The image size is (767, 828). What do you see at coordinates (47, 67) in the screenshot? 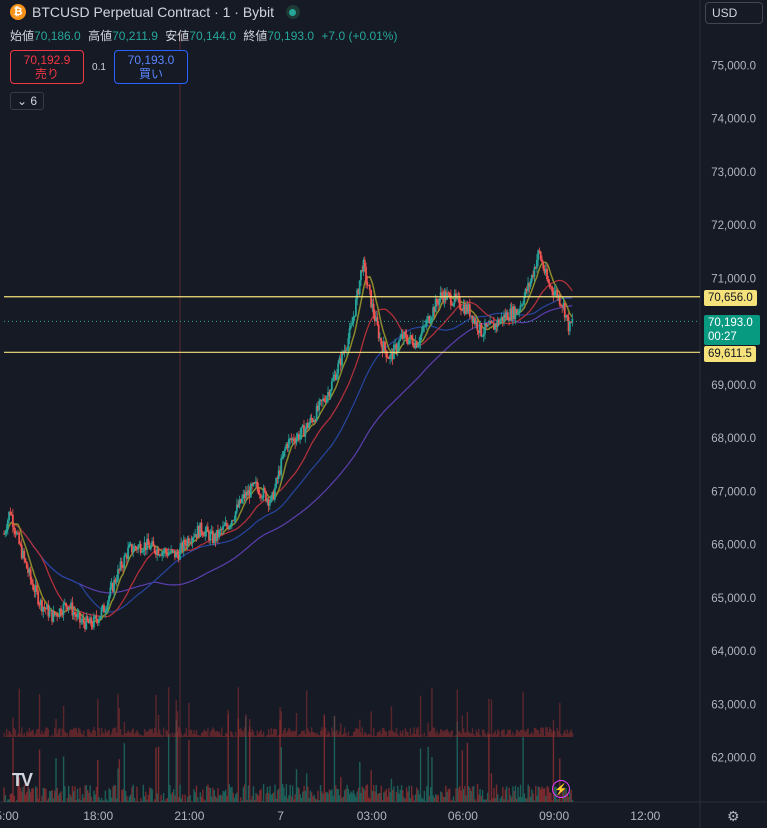
I see `sell-button: 70,192.9 売り` at bounding box center [47, 67].